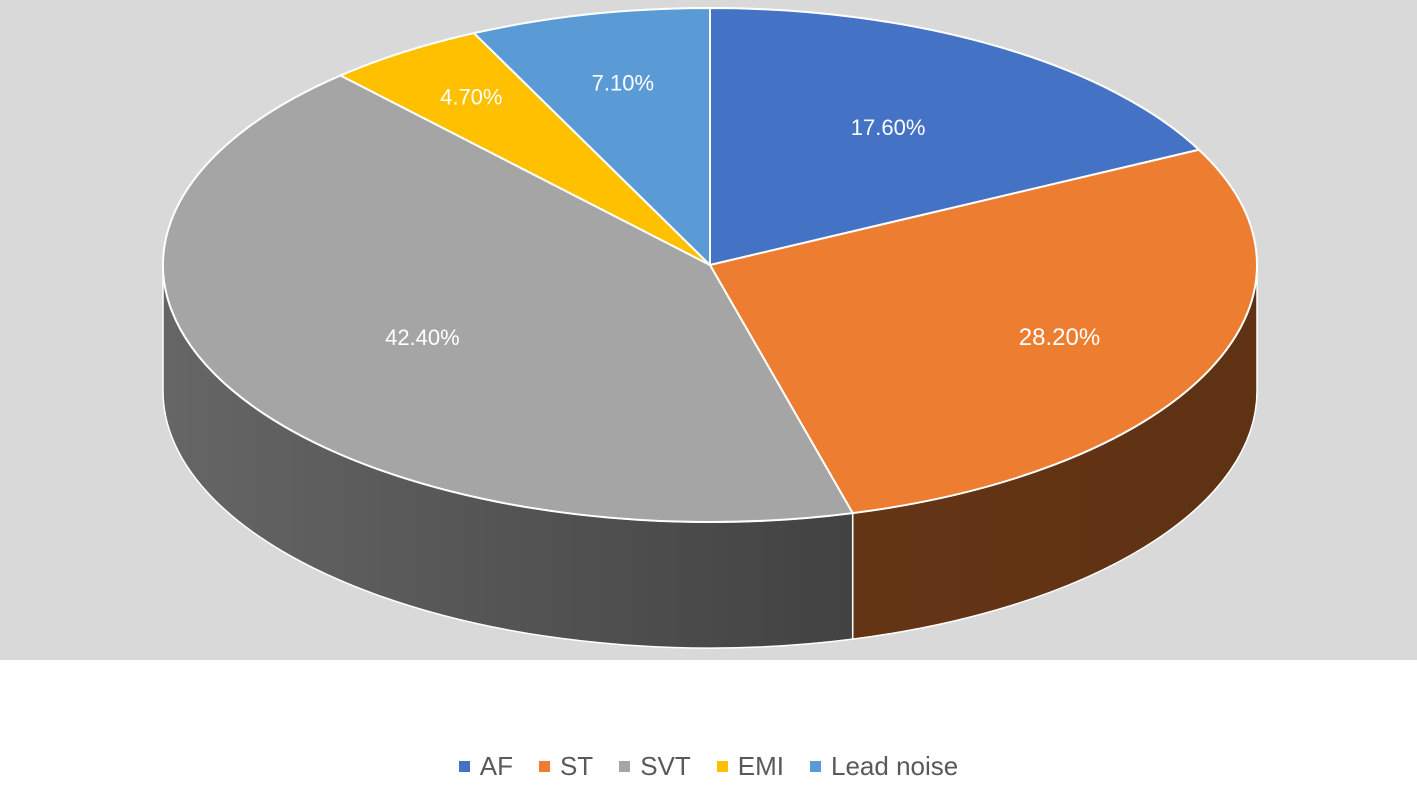 The width and height of the screenshot is (1417, 790). What do you see at coordinates (591, 136) in the screenshot?
I see `pie-slice-lead-noise` at bounding box center [591, 136].